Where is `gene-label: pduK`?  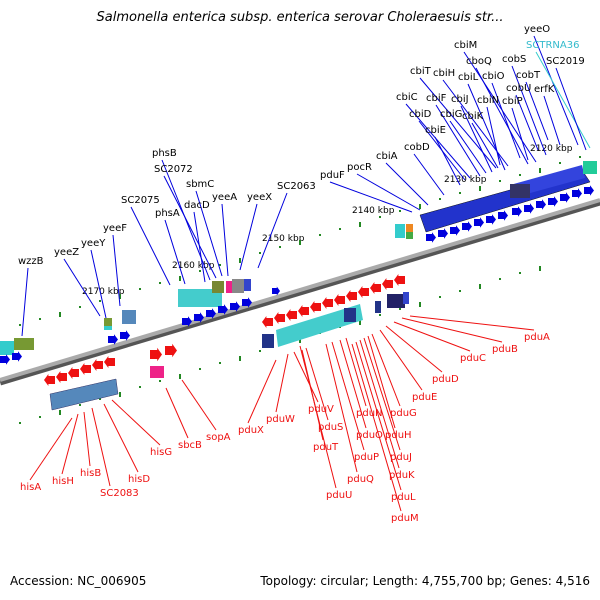 gene-label: pduK is located at coordinates (402, 475).